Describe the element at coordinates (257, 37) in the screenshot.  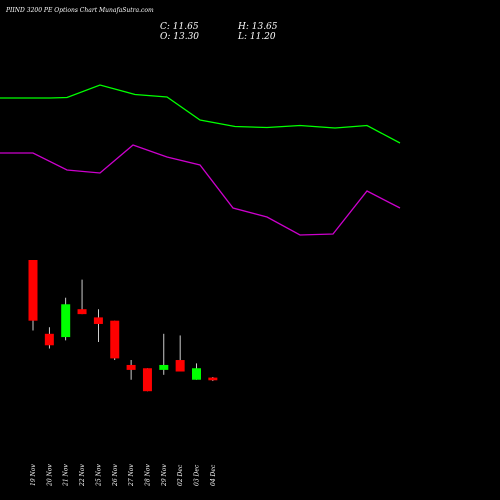
I see `low-readout: L: 11.20` at that location.